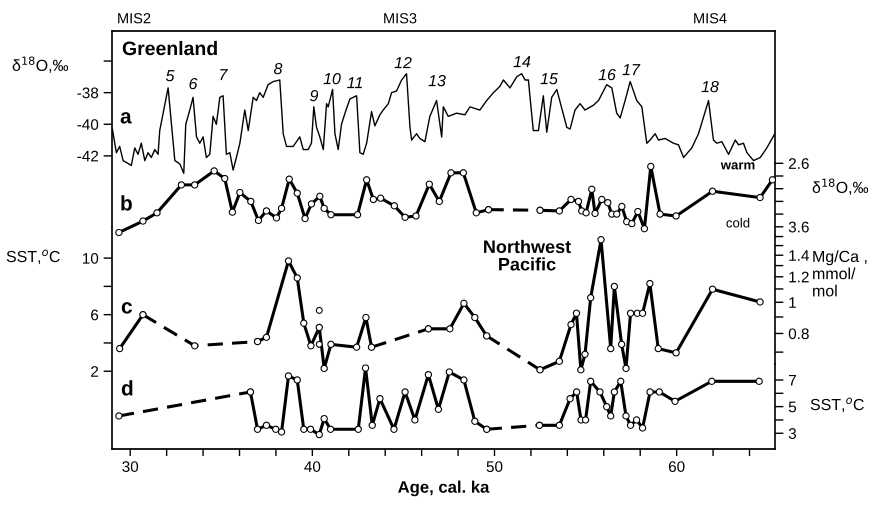 The image size is (888, 508). Describe the element at coordinates (314, 96) in the screenshot. I see `annotation: 9` at that location.